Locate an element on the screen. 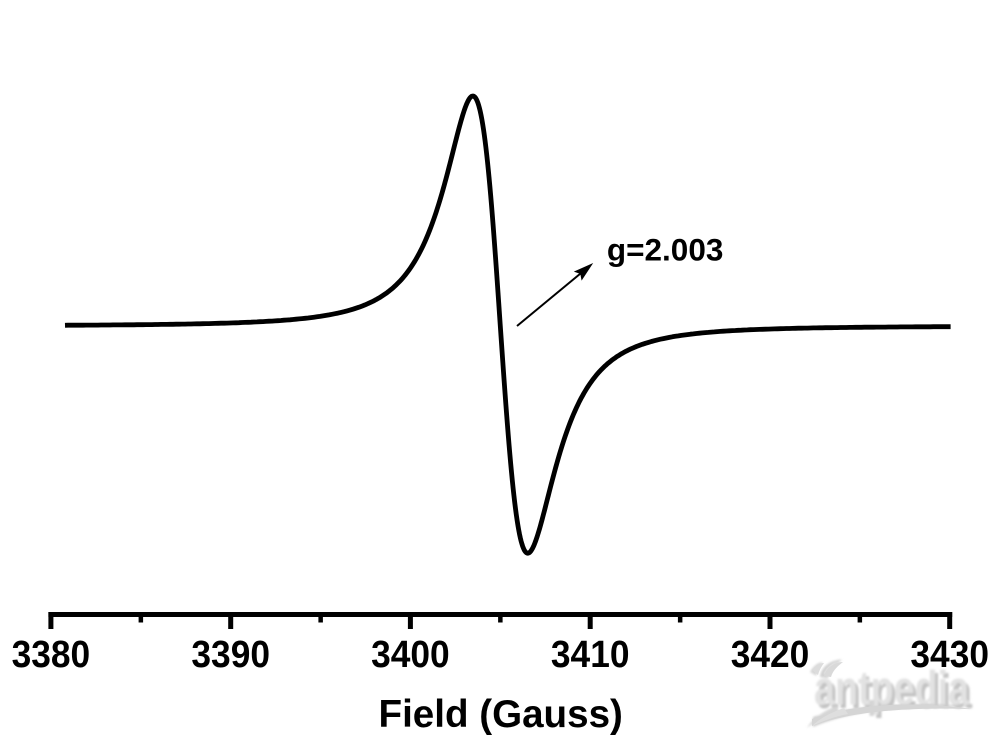 Image resolution: width=1000 pixels, height=750 pixels. svg-text: Field (Gauss) is located at coordinates (501, 714).